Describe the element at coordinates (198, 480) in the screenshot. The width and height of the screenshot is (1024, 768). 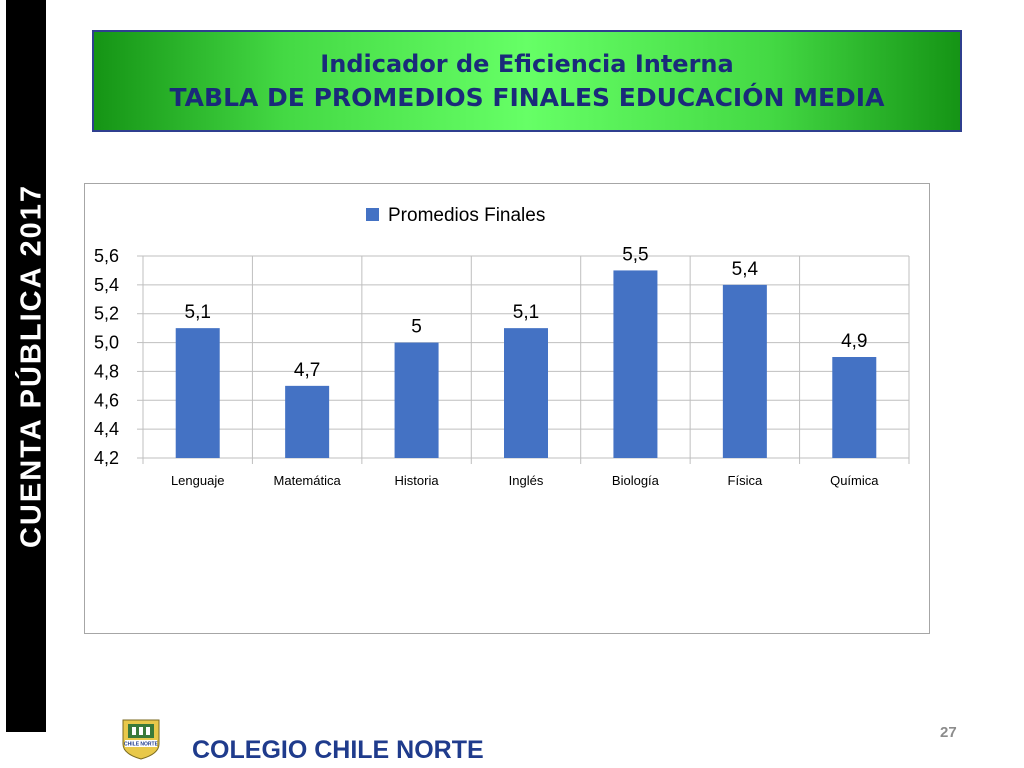
I see `x-tick-label: Lenguaje` at that location.